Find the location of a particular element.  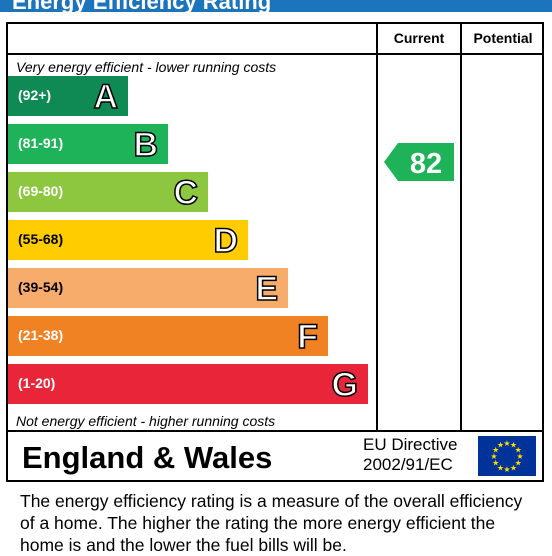

band-a-range: (92+) is located at coordinates (35, 95).